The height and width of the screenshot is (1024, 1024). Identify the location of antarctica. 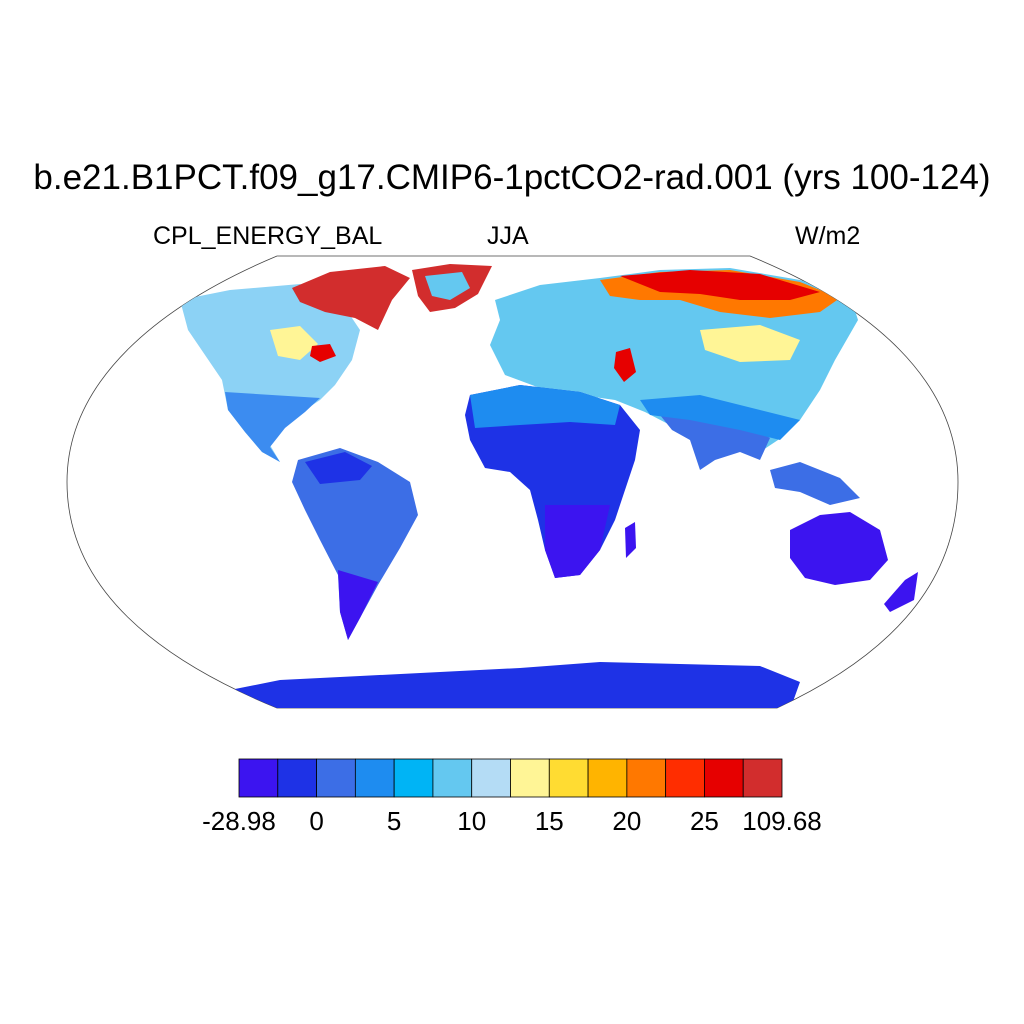
(510, 685).